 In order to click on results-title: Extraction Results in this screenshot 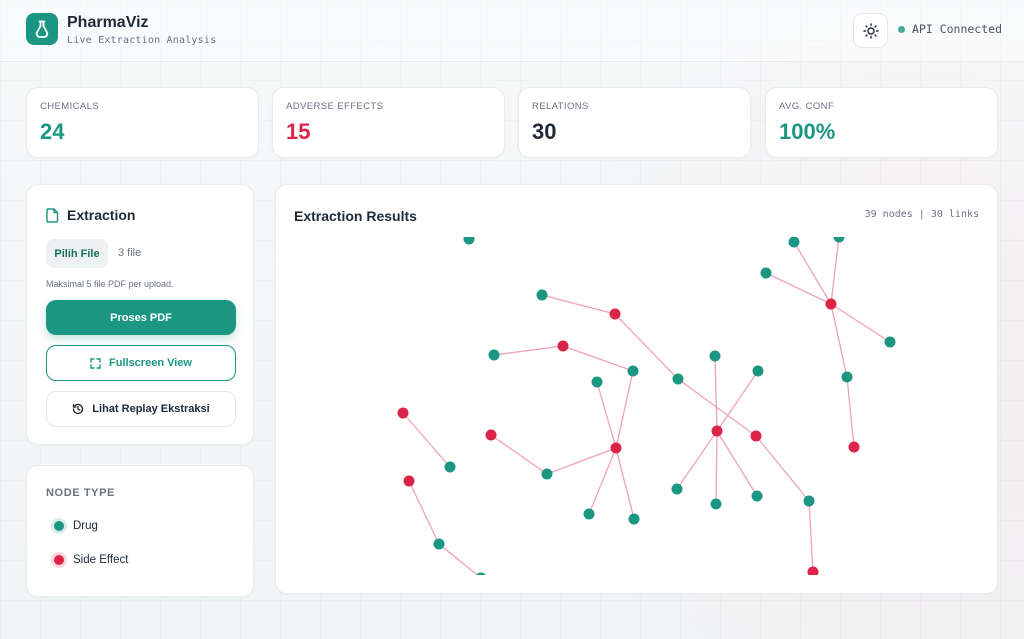, I will do `click(355, 216)`.